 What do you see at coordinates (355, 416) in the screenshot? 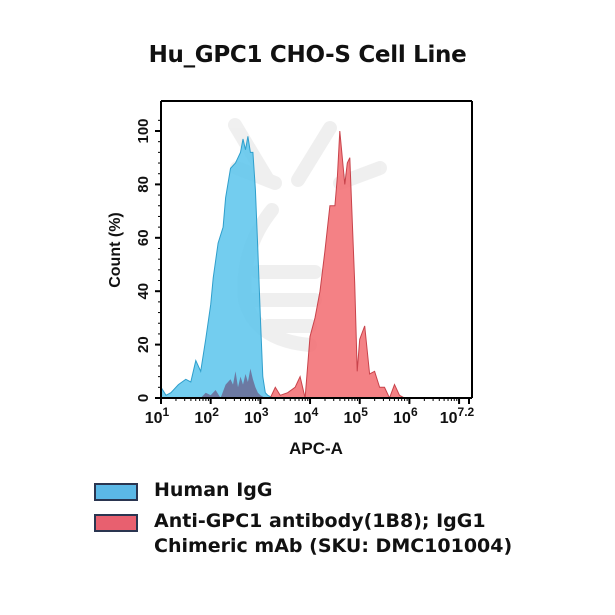
I see `x-tick-label: 10⁵` at bounding box center [355, 416].